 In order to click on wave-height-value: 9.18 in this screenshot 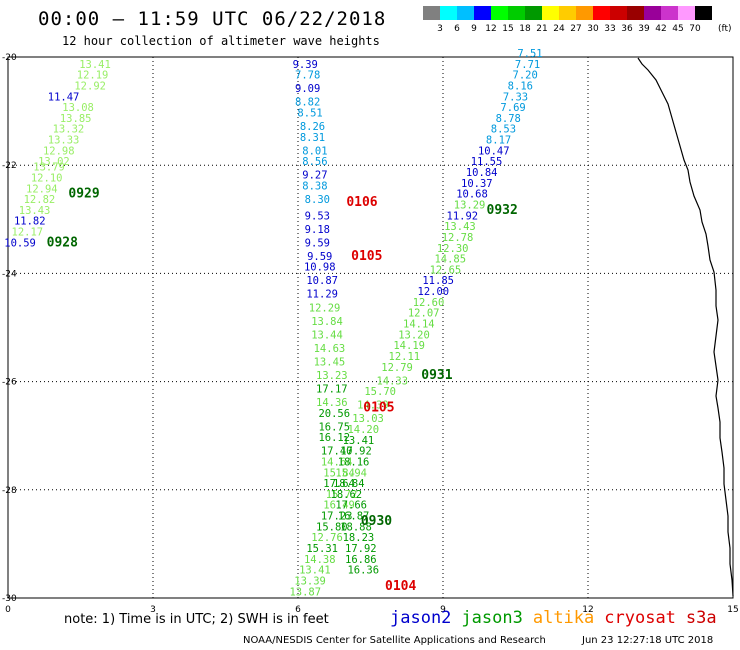, I will do `click(317, 230)`.